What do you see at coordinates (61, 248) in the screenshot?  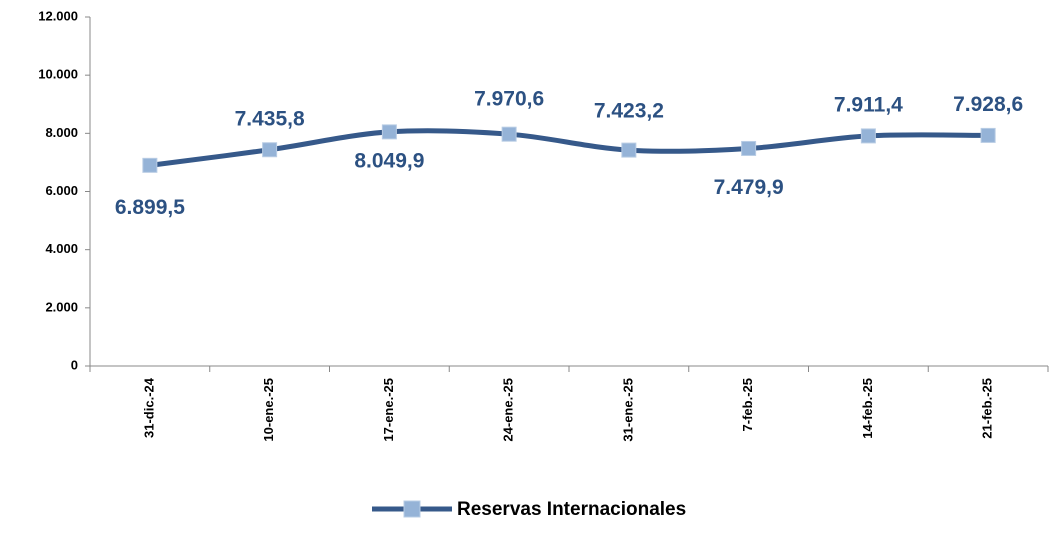 I see `y-tick-label: 4.000` at bounding box center [61, 248].